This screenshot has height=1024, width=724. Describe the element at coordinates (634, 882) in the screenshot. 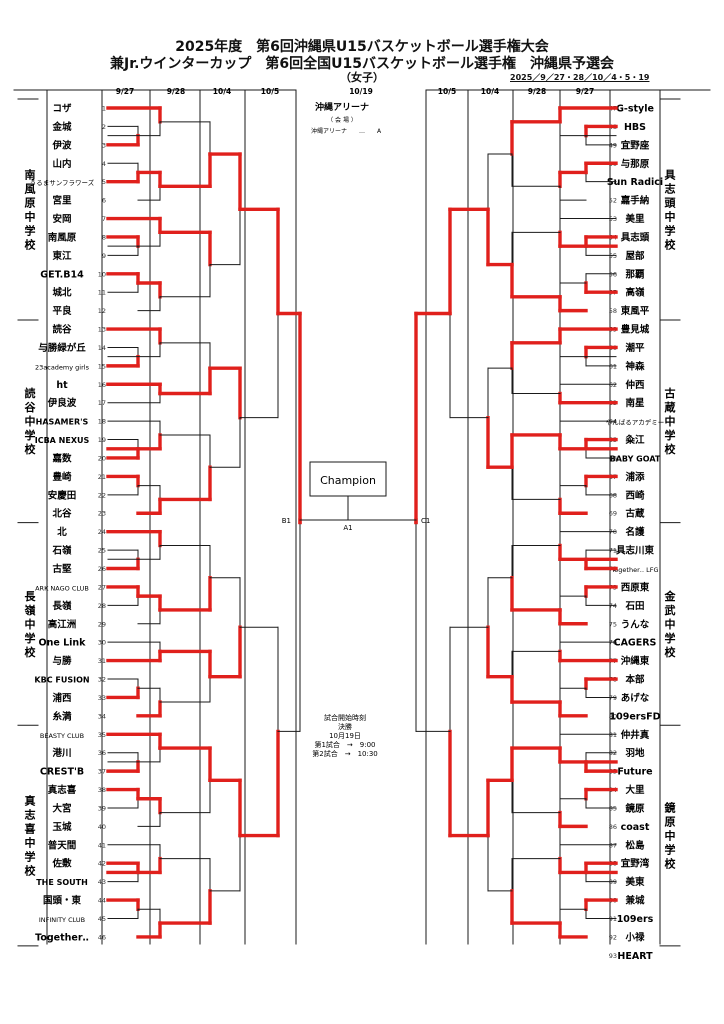

I see `team-name: 美東` at that location.